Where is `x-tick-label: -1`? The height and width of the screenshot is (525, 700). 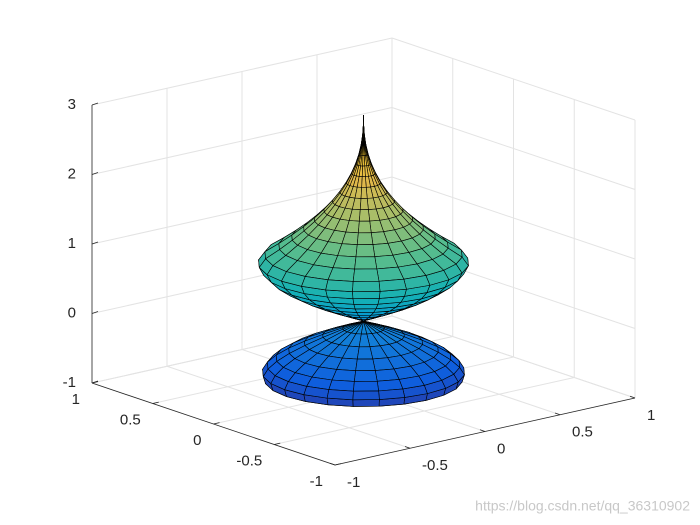
x-tick-label: -1 is located at coordinates (353, 482).